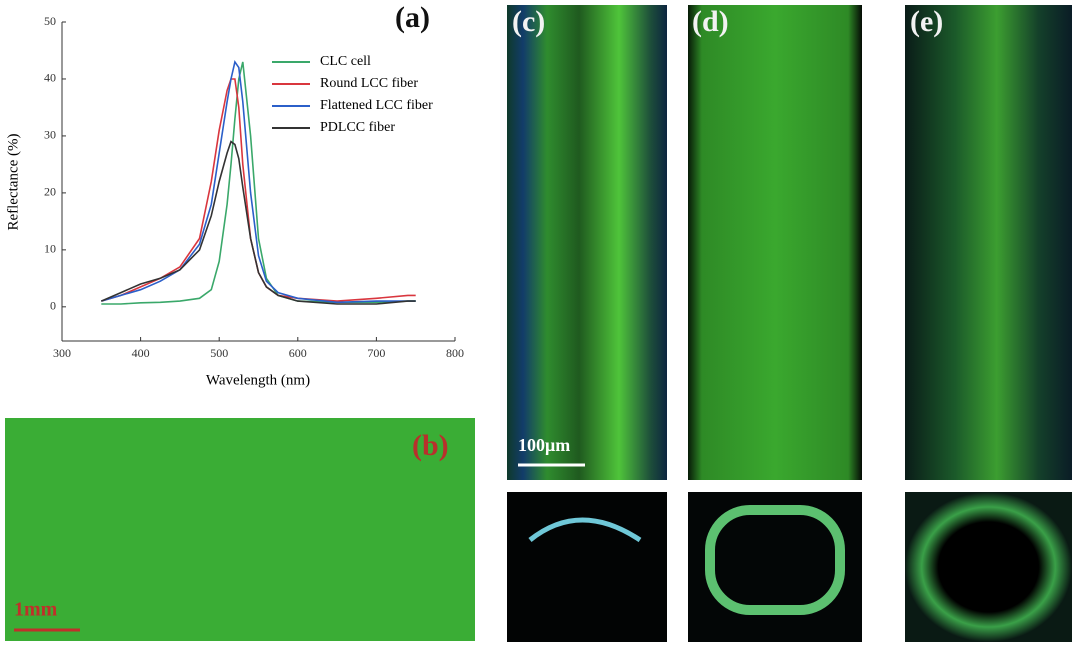 This screenshot has width=1080, height=650. Describe the element at coordinates (13, 181) in the screenshot. I see `y-axis-title: Reflectance (%)` at that location.